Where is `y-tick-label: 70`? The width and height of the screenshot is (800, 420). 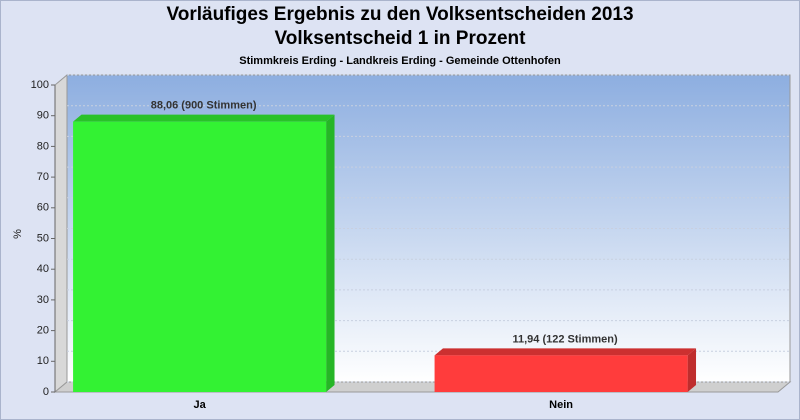
y-tick-label: 70 is located at coordinates (43, 177).